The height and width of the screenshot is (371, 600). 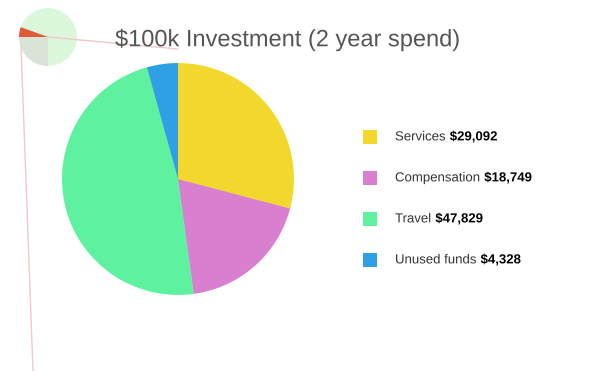 What do you see at coordinates (412, 217) in the screenshot?
I see `legend-label: Travel` at bounding box center [412, 217].